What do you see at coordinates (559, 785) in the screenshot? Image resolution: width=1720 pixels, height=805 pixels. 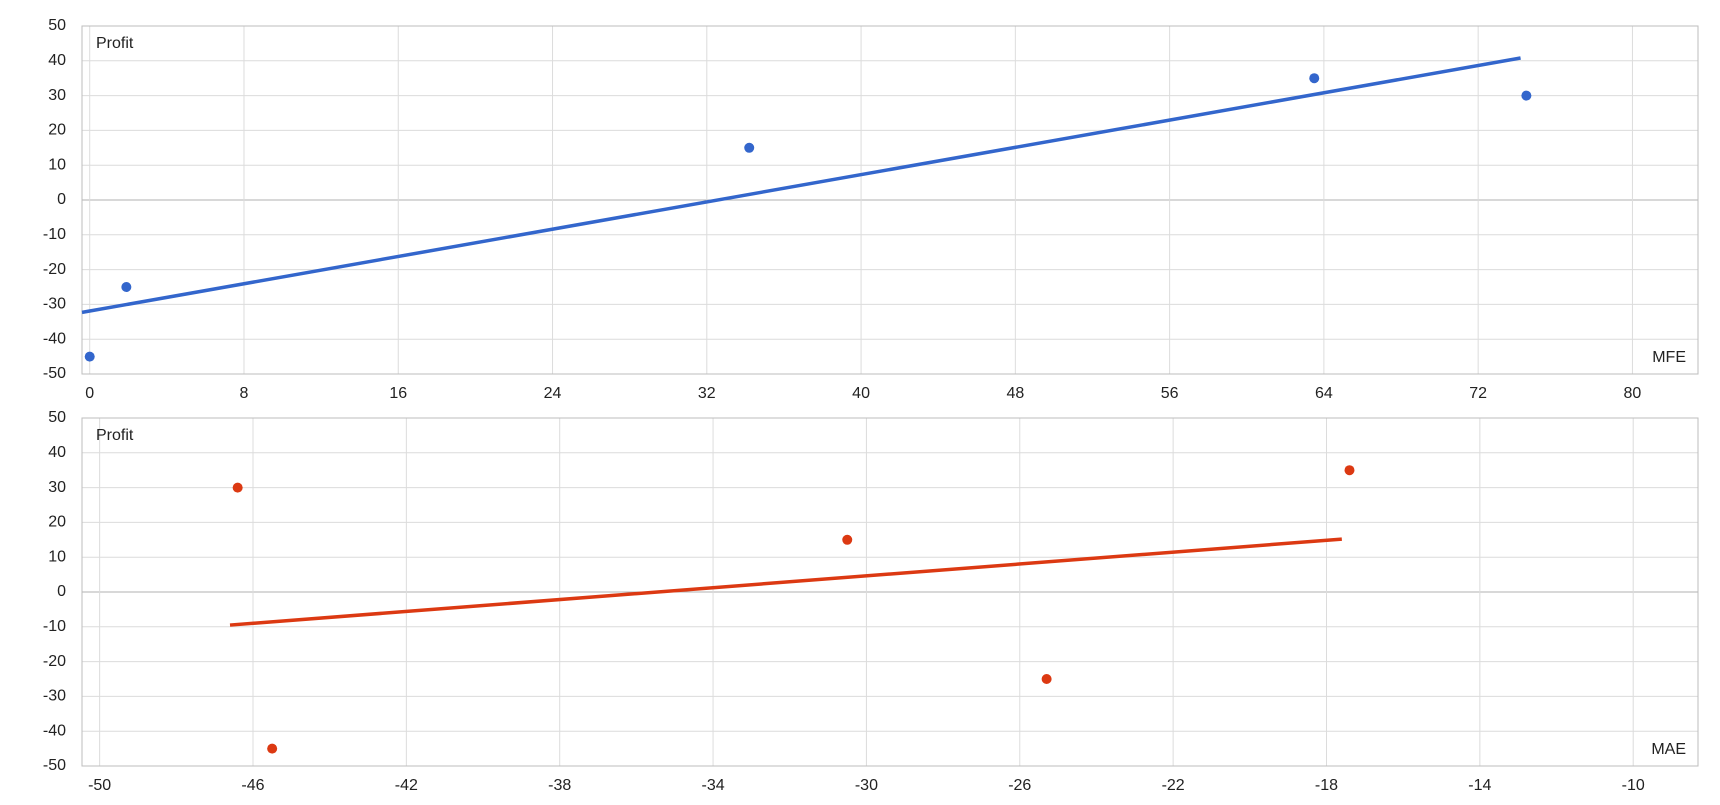 I see `x-tick-label: -38` at bounding box center [559, 785].